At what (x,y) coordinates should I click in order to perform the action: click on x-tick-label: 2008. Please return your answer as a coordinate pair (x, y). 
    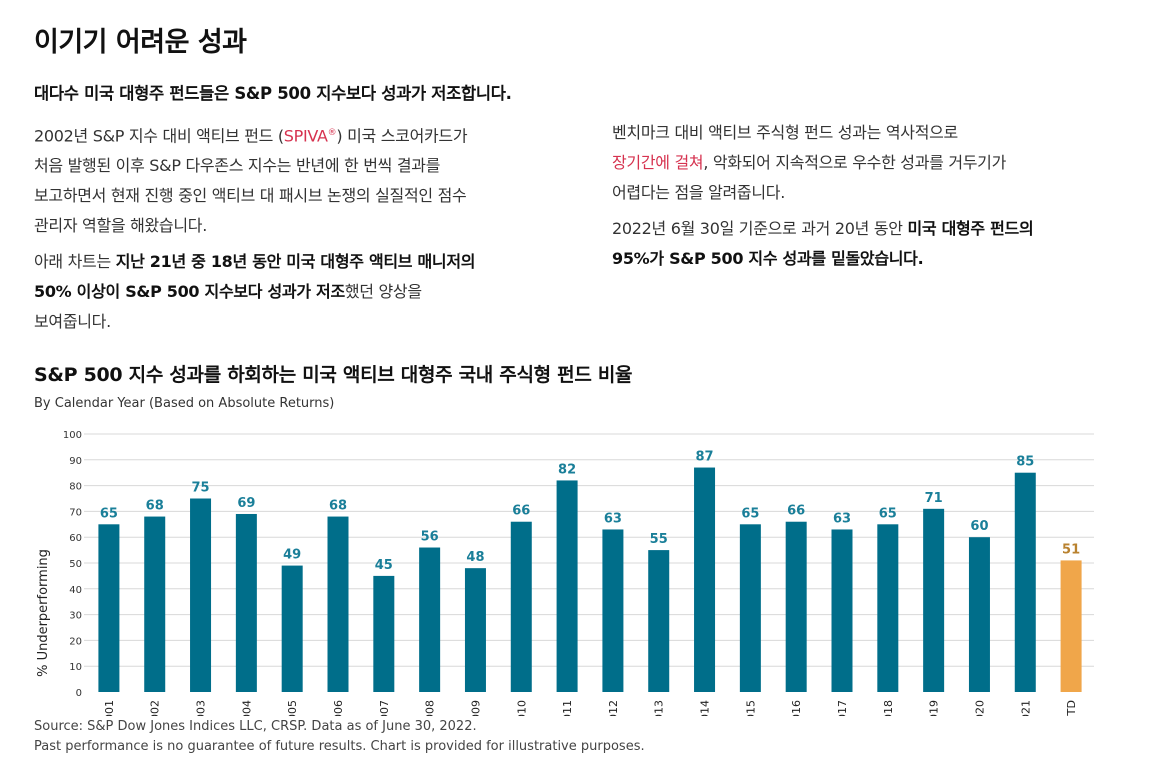
    Looking at the image, I should click on (430, 708).